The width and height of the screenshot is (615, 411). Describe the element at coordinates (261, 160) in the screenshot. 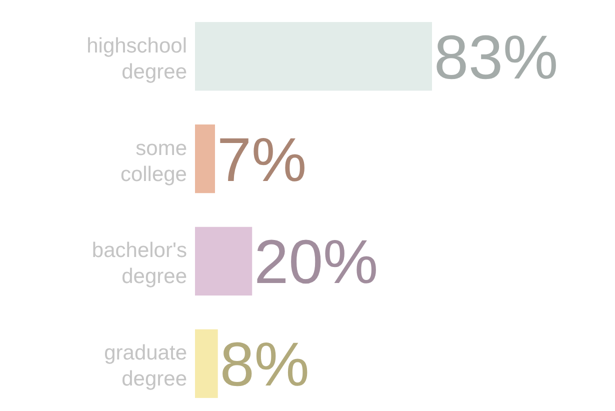

I see `data-label: 7%` at that location.